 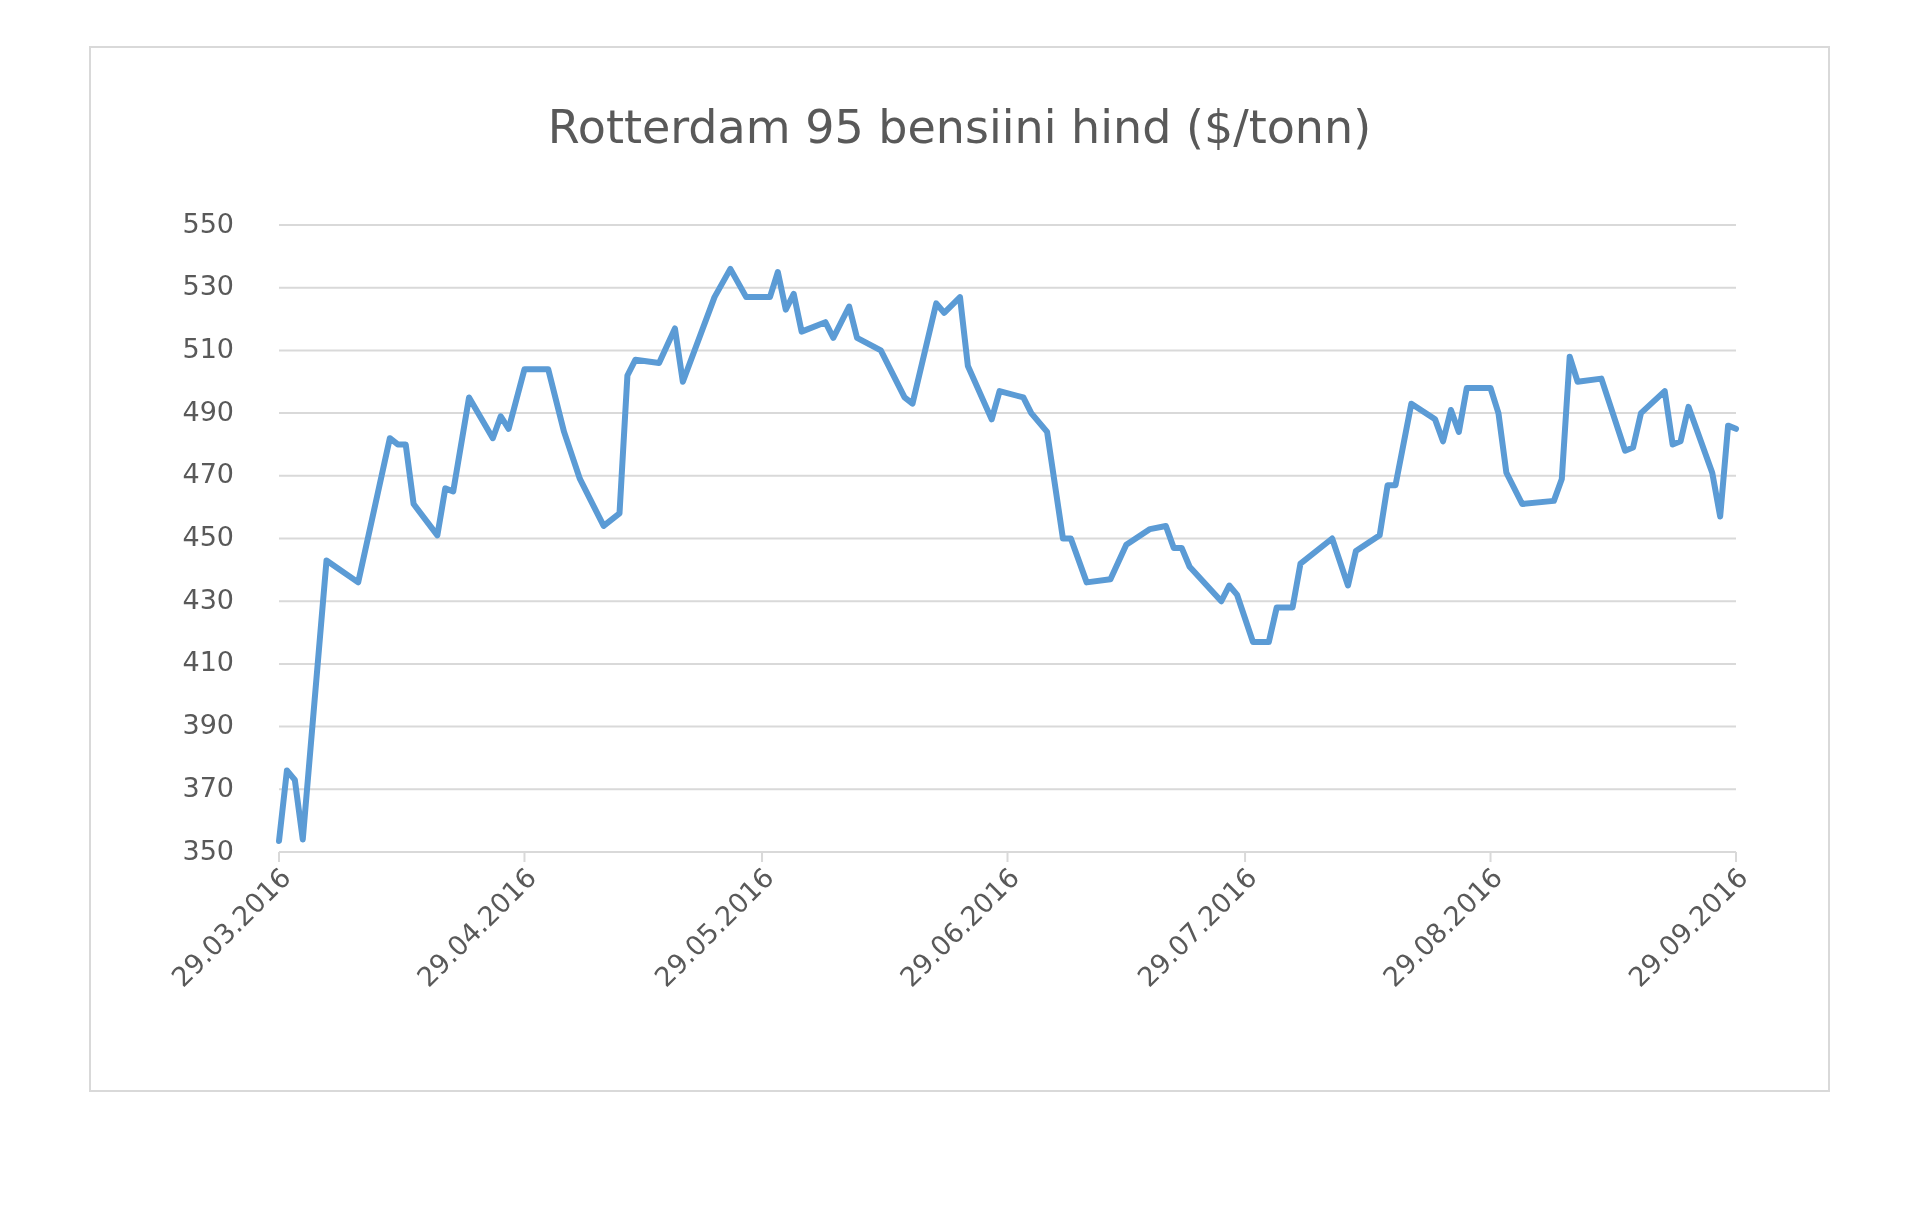 I want to click on y-tick-label: 510, so click(x=208, y=348).